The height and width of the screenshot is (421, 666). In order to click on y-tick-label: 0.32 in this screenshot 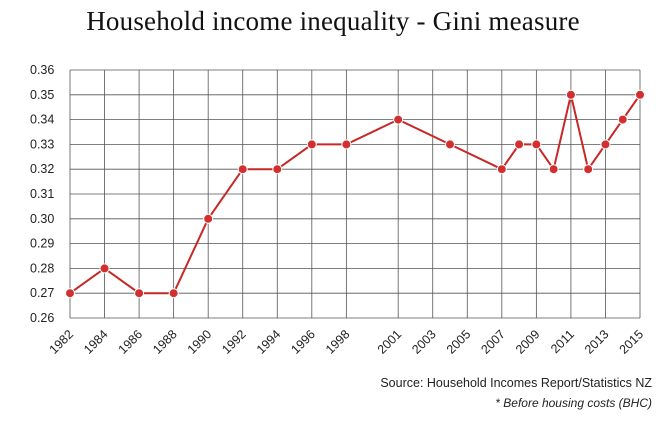, I will do `click(42, 169)`.